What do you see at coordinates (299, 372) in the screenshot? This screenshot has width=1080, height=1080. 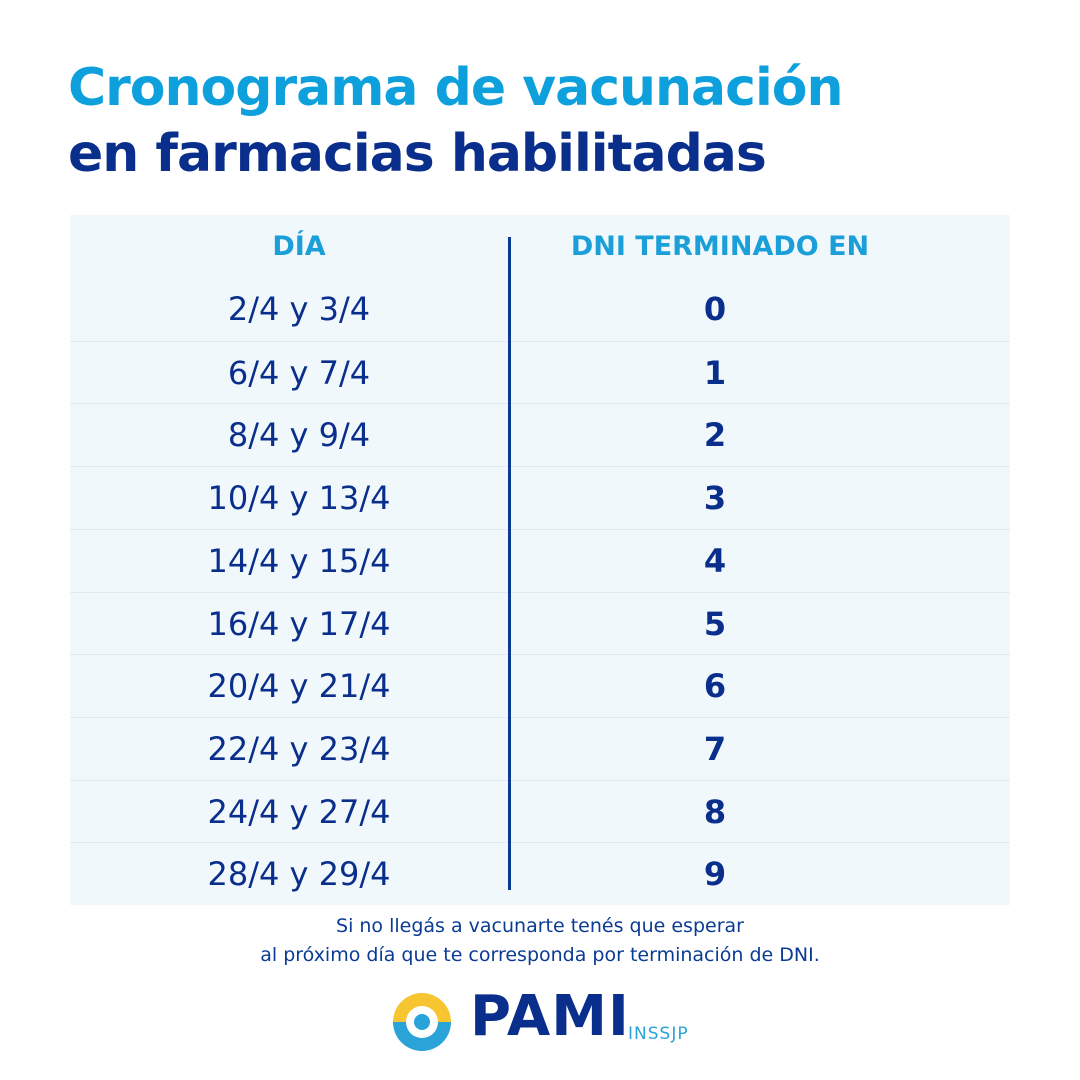 I see `day-cell: 6/4 y 7/4` at bounding box center [299, 372].